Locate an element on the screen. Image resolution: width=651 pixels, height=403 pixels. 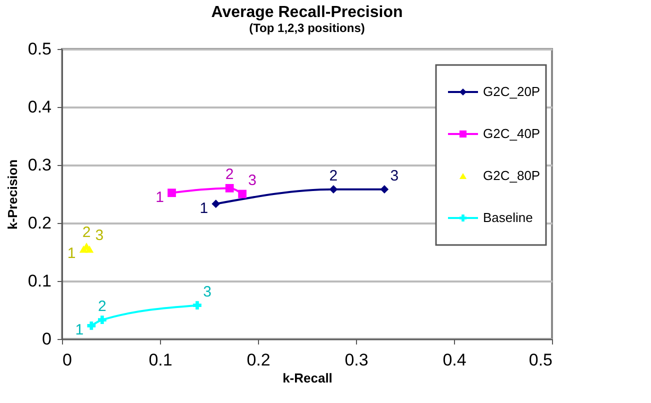
y-tick-label: 0.2 is located at coordinates (40, 223).